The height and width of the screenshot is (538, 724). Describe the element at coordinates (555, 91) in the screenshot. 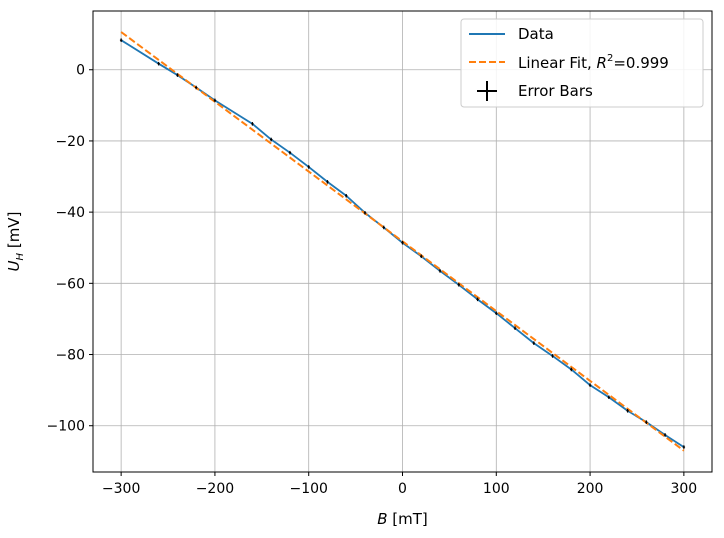

I see `legend-errorbar-label: Error Bars` at that location.